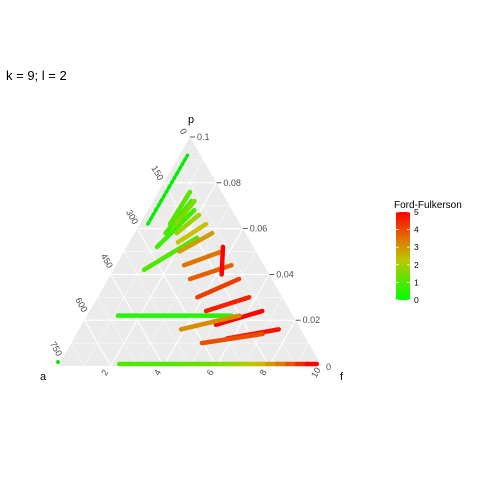 The image size is (480, 480). What do you see at coordinates (36, 75) in the screenshot?
I see `chart-title: k = 9; l = 2` at bounding box center [36, 75].